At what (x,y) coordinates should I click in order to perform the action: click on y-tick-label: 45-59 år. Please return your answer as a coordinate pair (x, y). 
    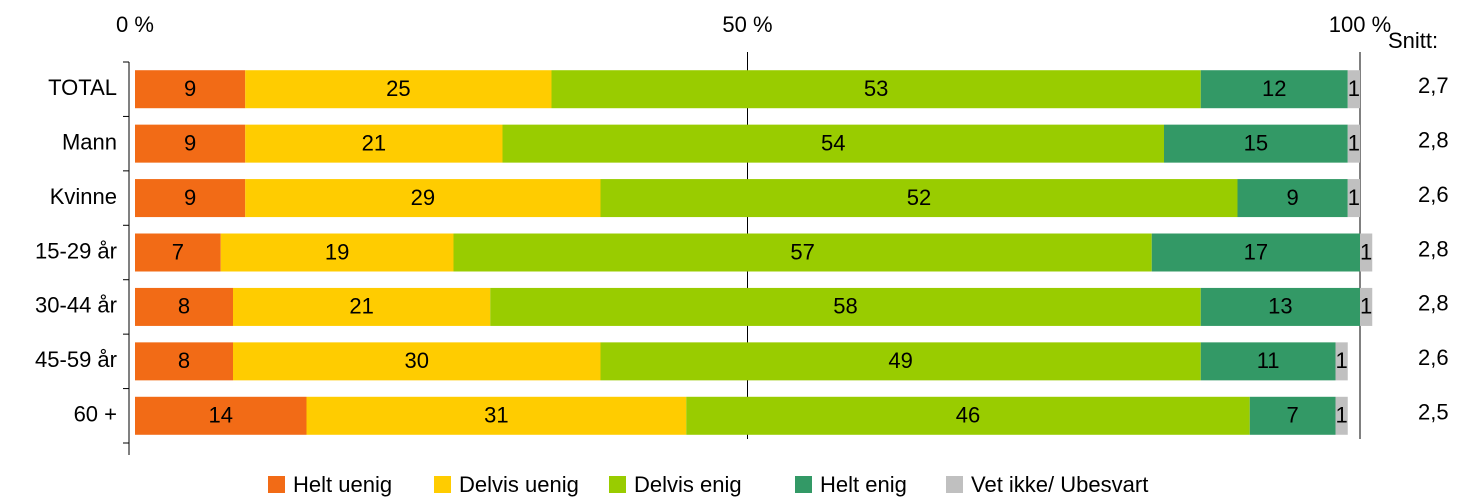
    Looking at the image, I should click on (76, 359).